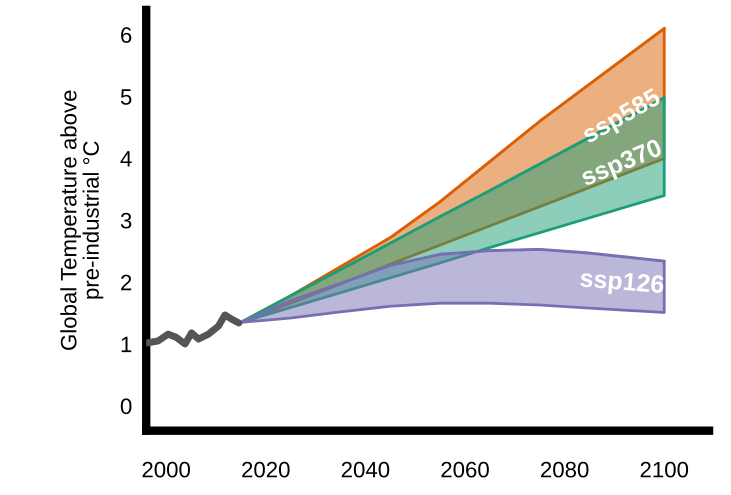 Image resolution: width=731 pixels, height=495 pixels. Describe the element at coordinates (664, 470) in the screenshot. I see `x-tick-label: 2100` at that location.